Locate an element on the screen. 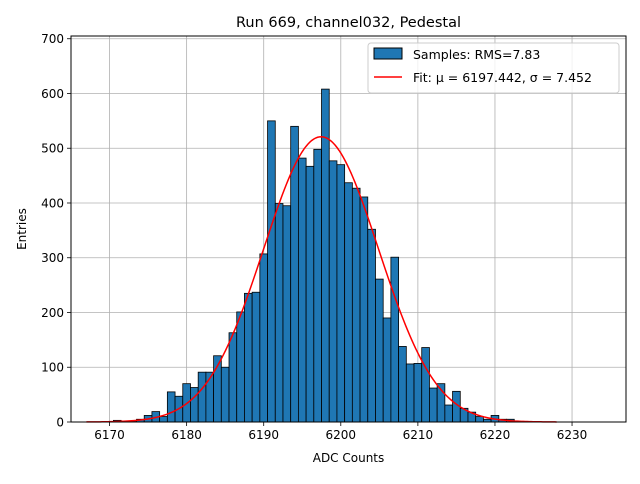 The width and height of the screenshot is (640, 484). y-tick-label: 500 is located at coordinates (52, 149).